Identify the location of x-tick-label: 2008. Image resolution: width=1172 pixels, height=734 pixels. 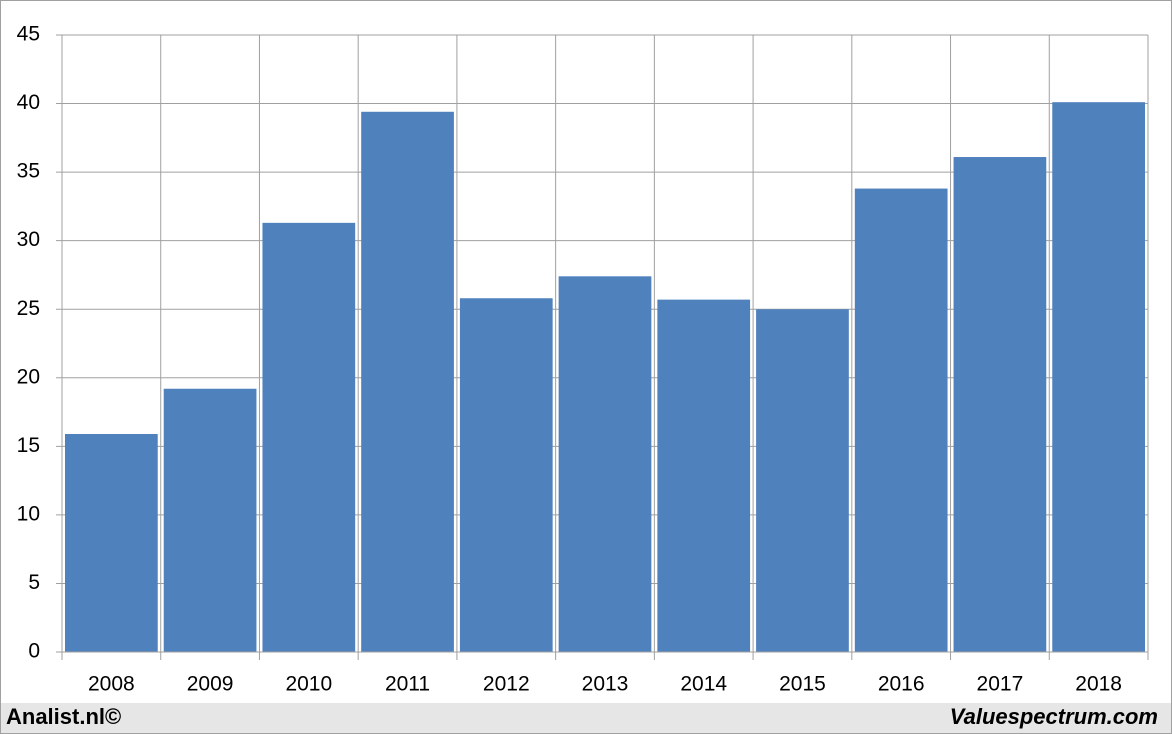
(111, 684).